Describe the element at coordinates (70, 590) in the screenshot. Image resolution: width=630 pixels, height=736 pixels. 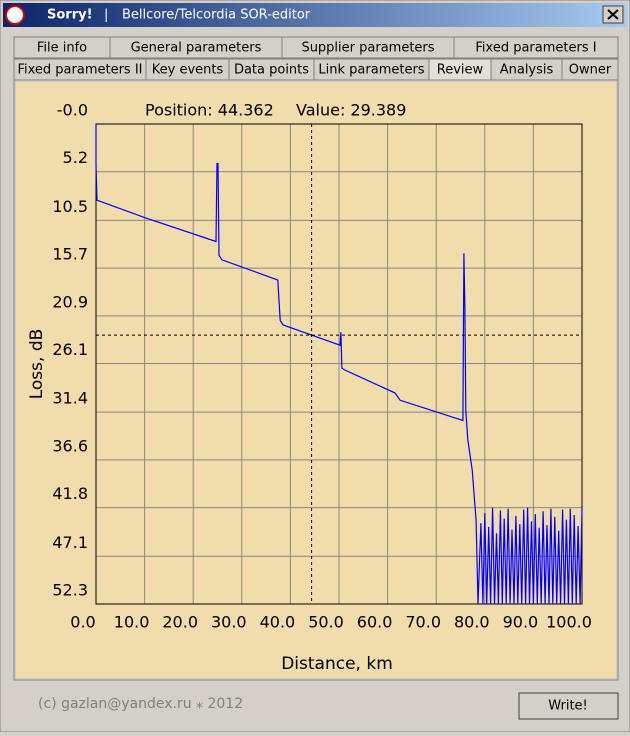
I see `y-tick-label: 52.3` at that location.